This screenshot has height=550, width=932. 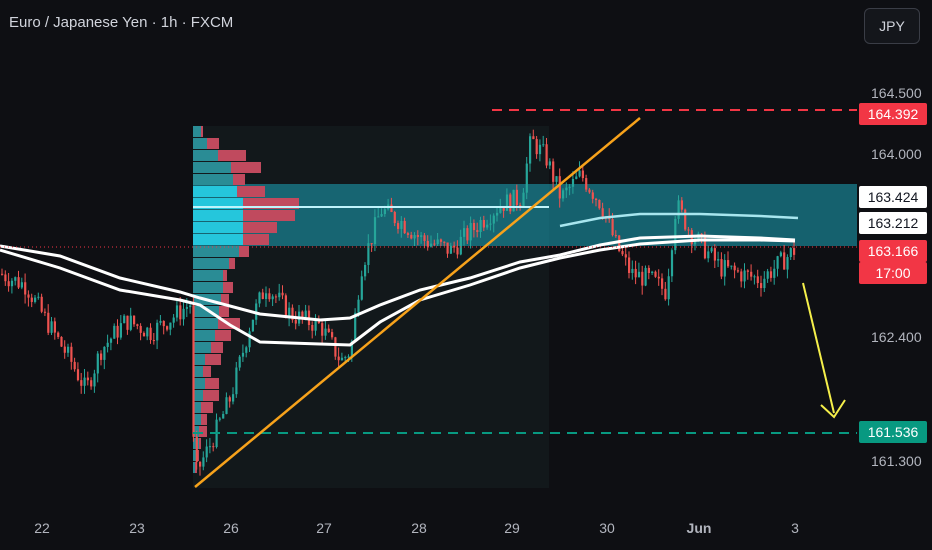 What do you see at coordinates (896, 461) in the screenshot?
I see `y-axis-tick: 161.300` at bounding box center [896, 461].